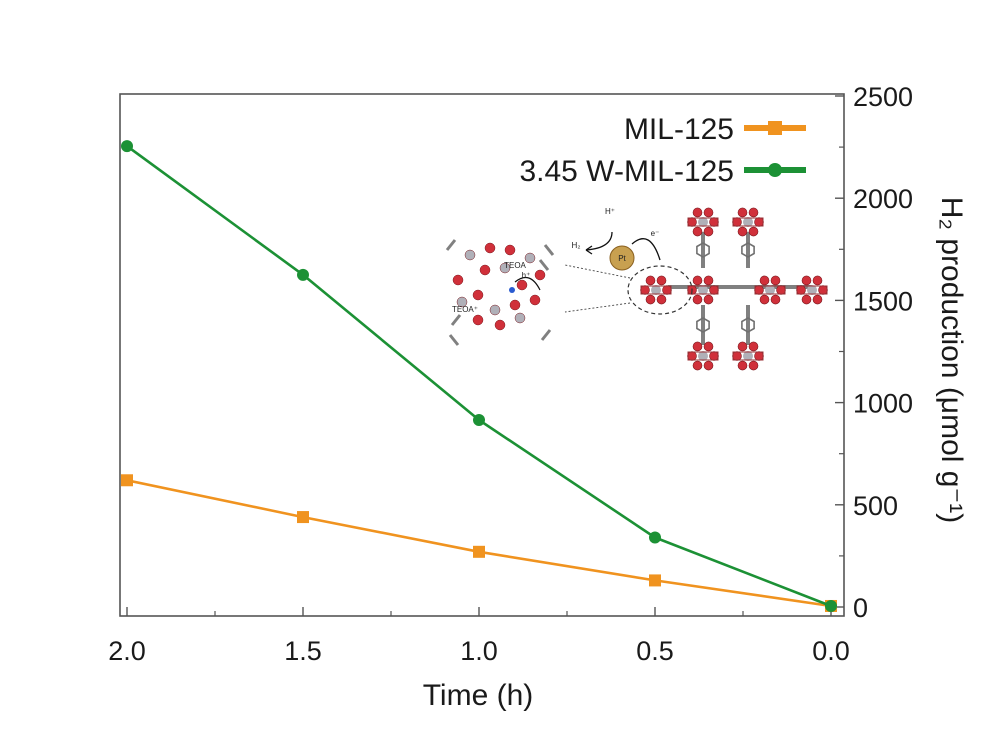 The image size is (997, 749). What do you see at coordinates (655, 651) in the screenshot?
I see `x-tick-label-1: 0.5` at bounding box center [655, 651].